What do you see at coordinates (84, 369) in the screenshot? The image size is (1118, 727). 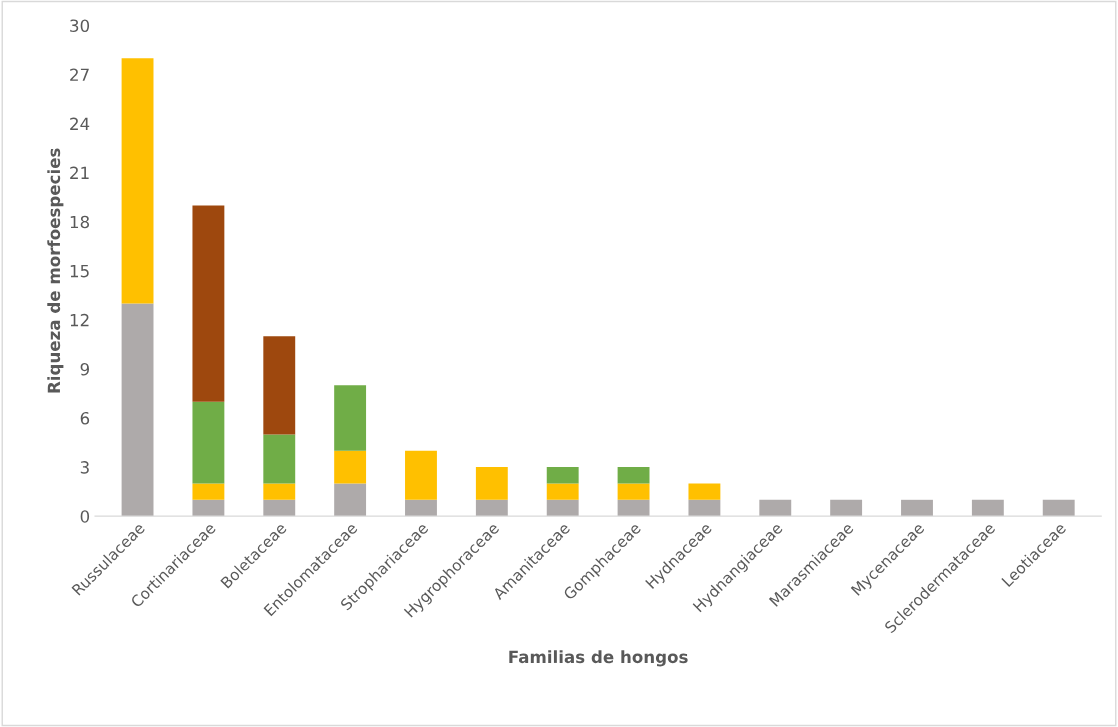 I see `y-tick-label: 9` at bounding box center [84, 369].